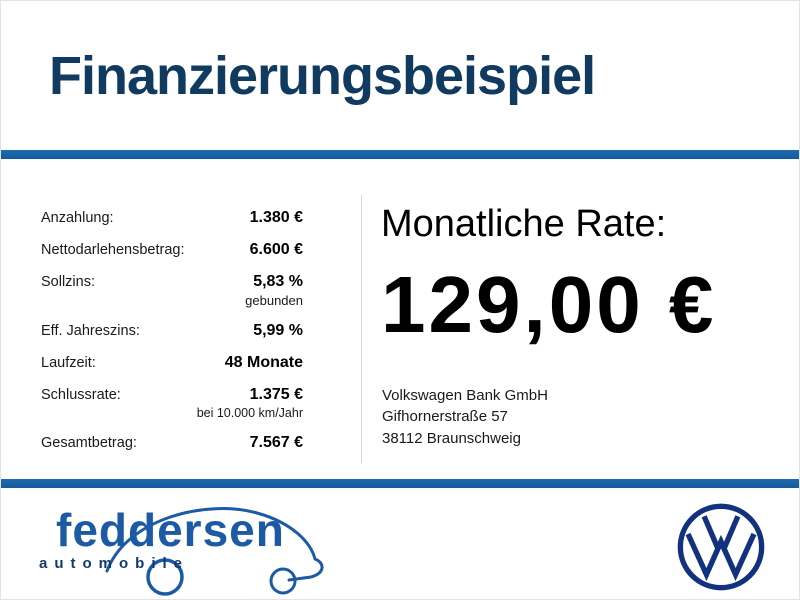 The image size is (800, 600). What do you see at coordinates (451, 438) in the screenshot?
I see `bank-city: 38112 Braunschweig` at bounding box center [451, 438].